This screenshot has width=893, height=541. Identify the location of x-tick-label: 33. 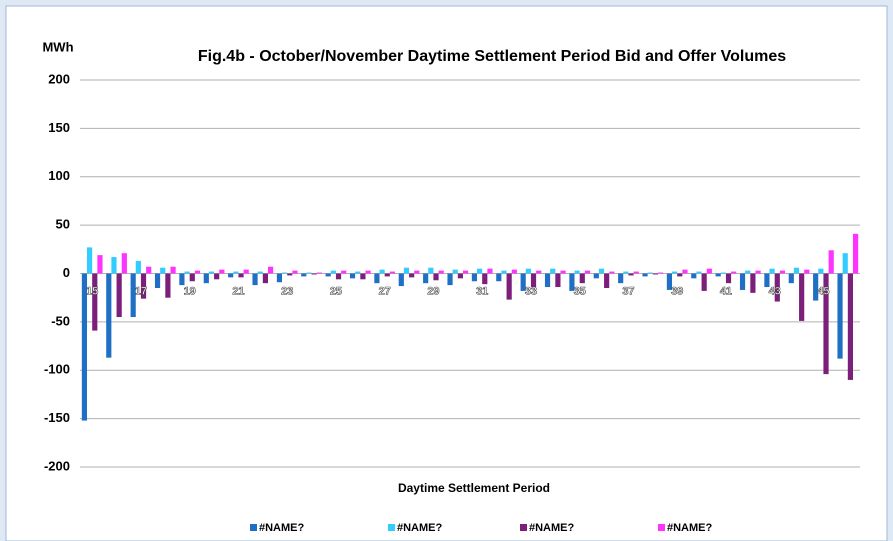
(531, 291).